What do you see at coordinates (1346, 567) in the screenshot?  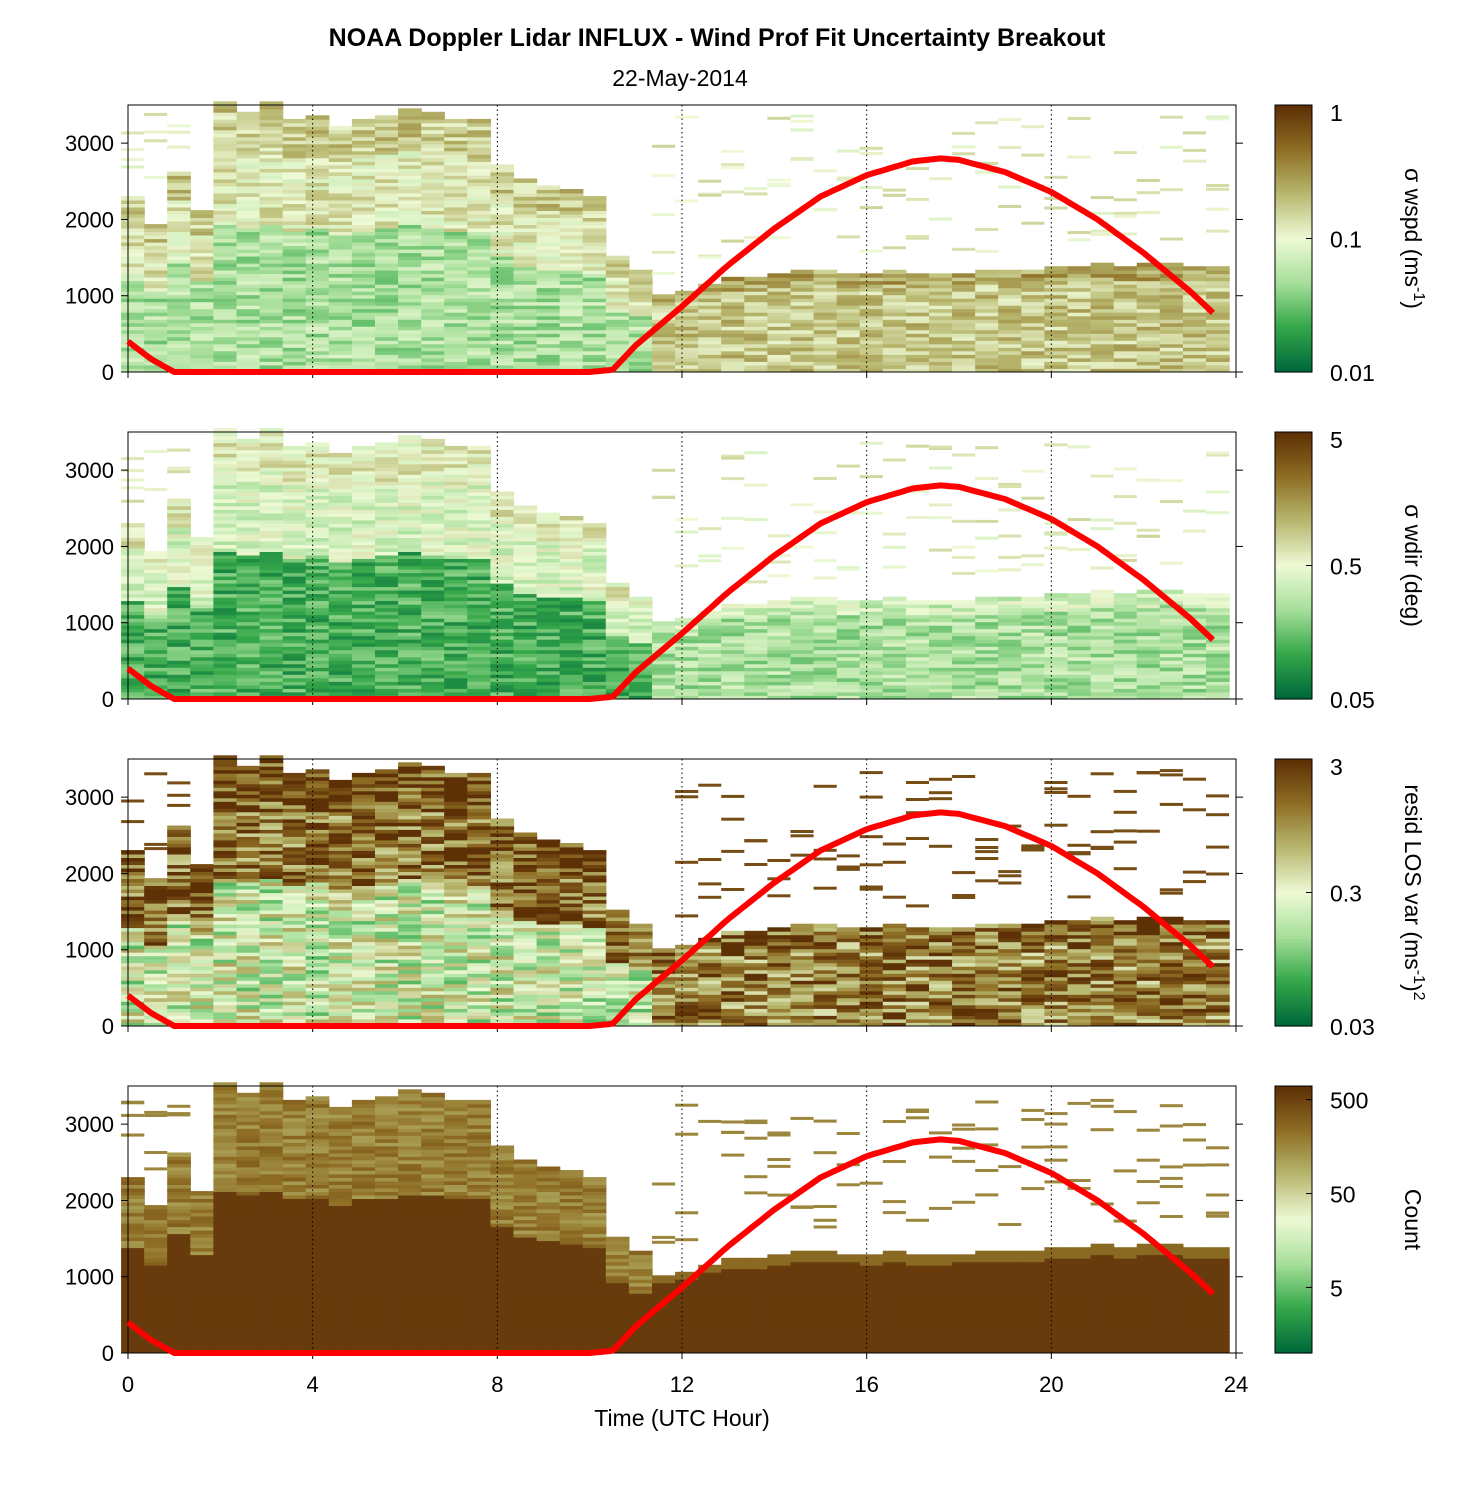 I see `colorbar-tick-label: 0.5` at bounding box center [1346, 567].